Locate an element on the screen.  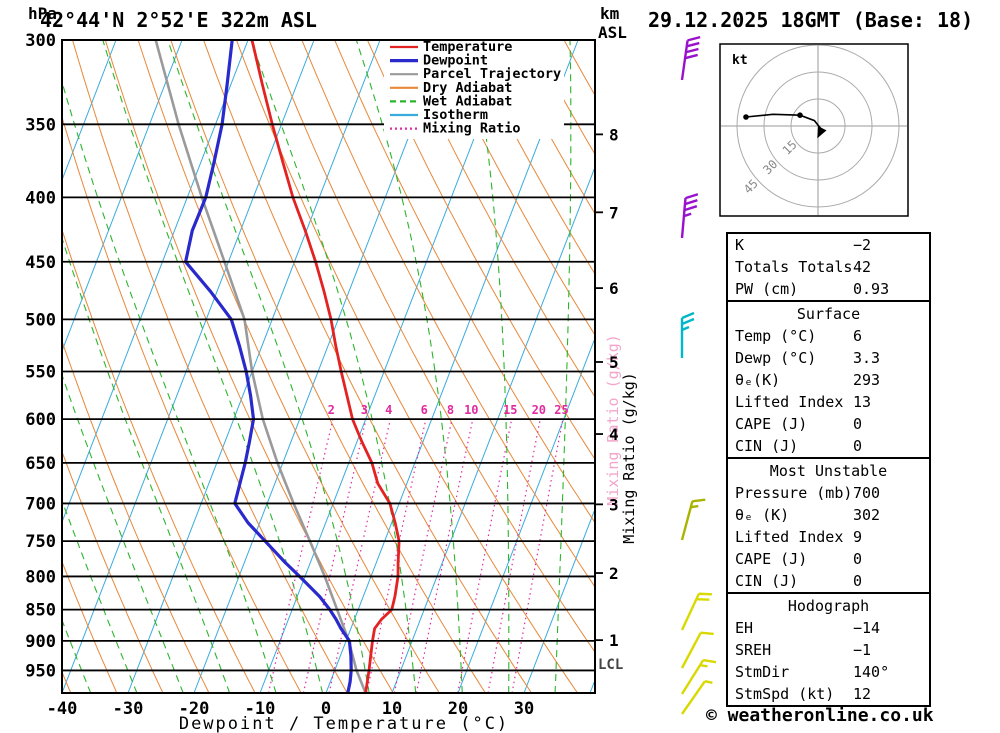
svg-text: 600 is located at coordinates (40, 420).